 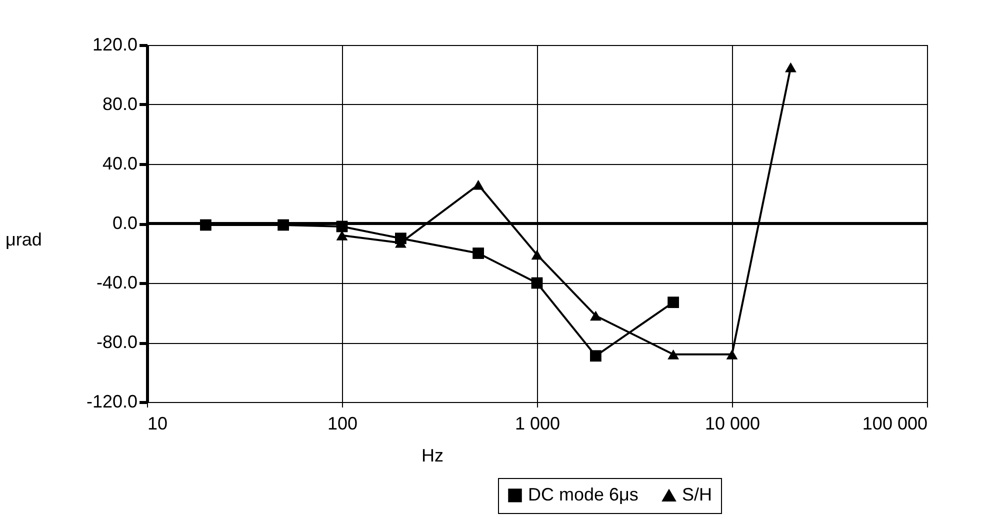 What do you see at coordinates (120, 164) in the screenshot?
I see `y-tick-label: 40.0` at bounding box center [120, 164].